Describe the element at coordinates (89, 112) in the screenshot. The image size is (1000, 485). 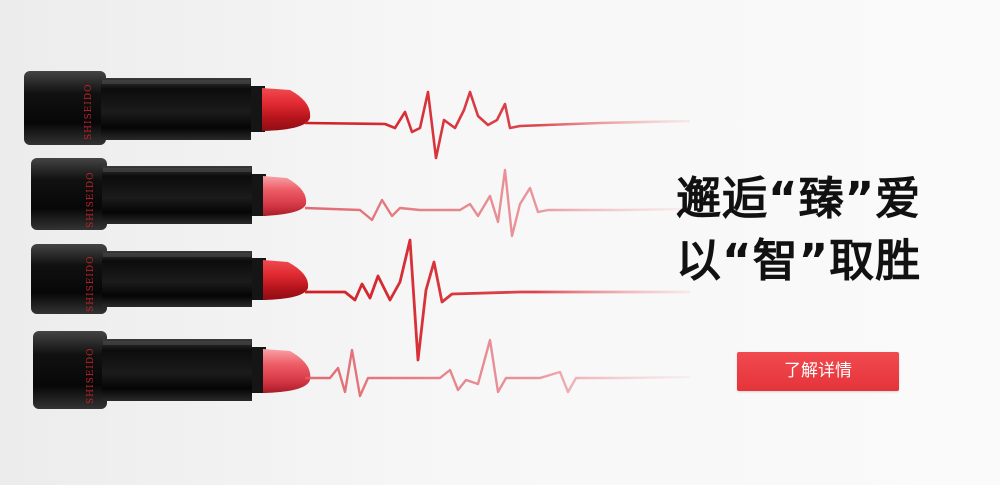
I see `lipstick-1-brand: SHISEIDO` at that location.